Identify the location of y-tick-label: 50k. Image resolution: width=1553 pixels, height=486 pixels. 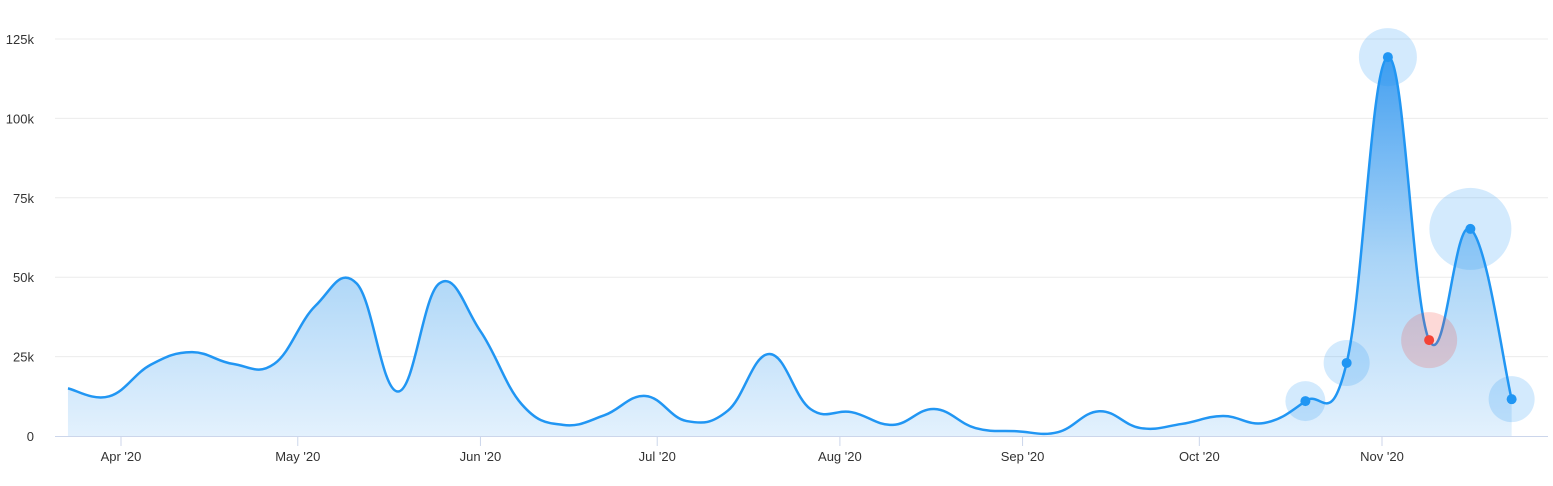
(23, 277).